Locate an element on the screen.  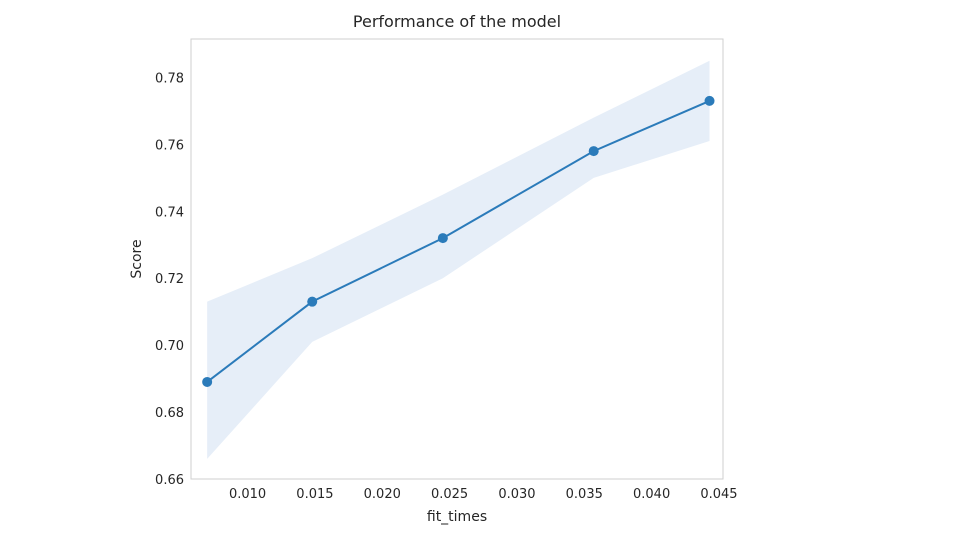
x-tick-label: 0.045 is located at coordinates (718, 494).